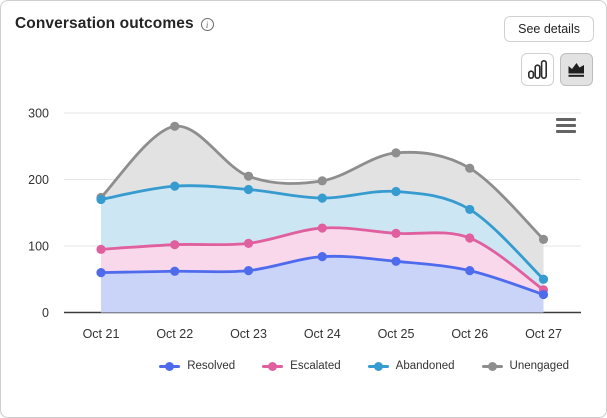  I want to click on legend-item-abandoned: Abandoned, so click(411, 366).